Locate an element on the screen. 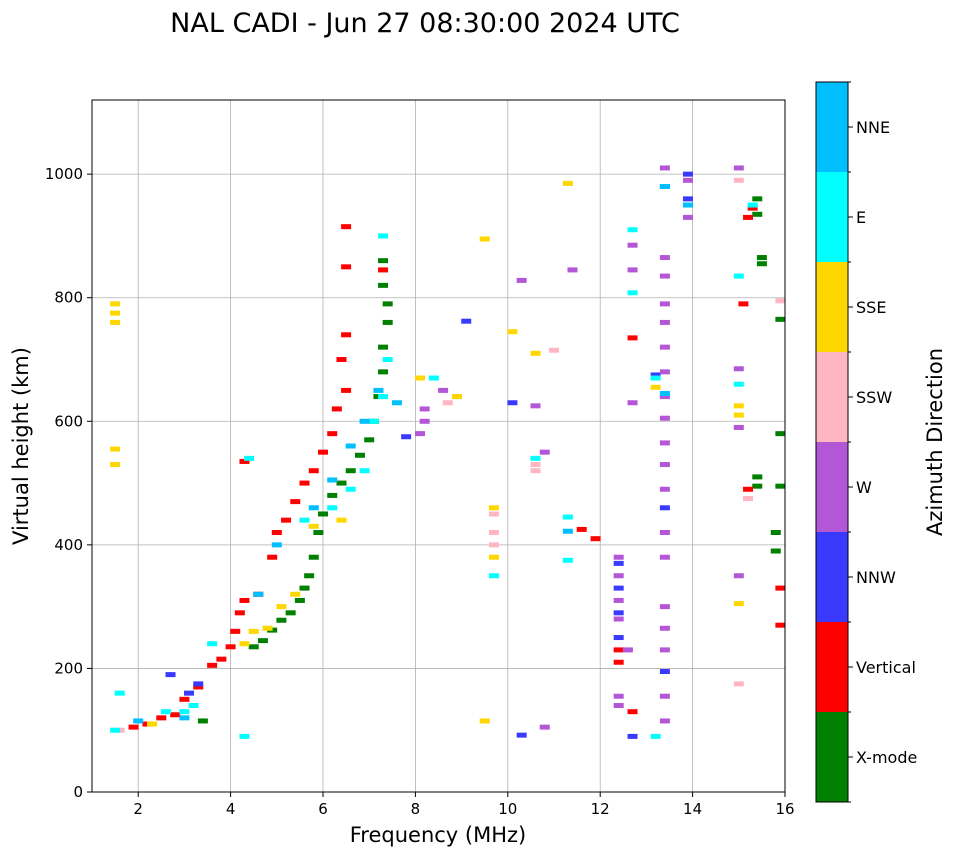 Image resolution: width=958 pixels, height=857 pixels. x-tick-label: 6 is located at coordinates (323, 809).